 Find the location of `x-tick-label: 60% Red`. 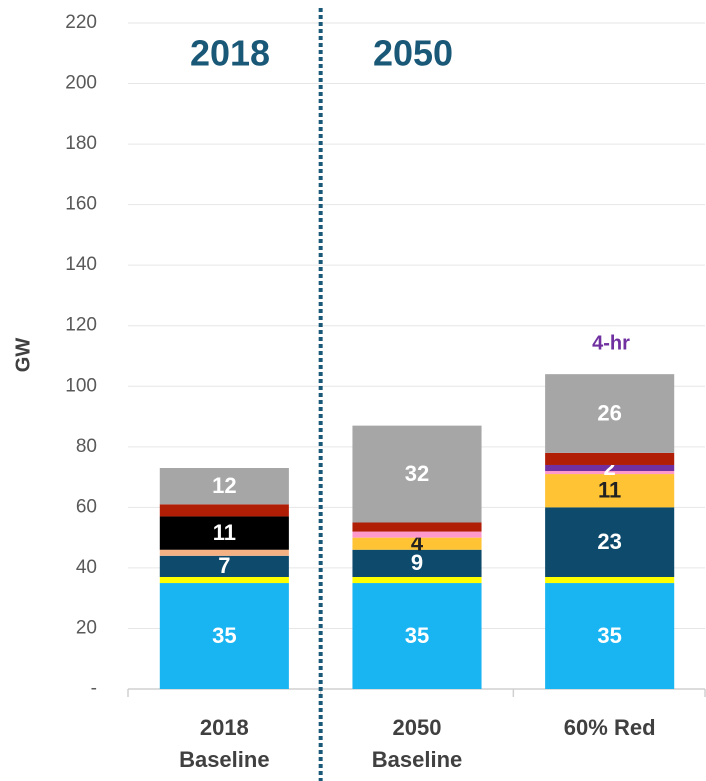

x-tick-label: 60% Red is located at coordinates (609, 727).